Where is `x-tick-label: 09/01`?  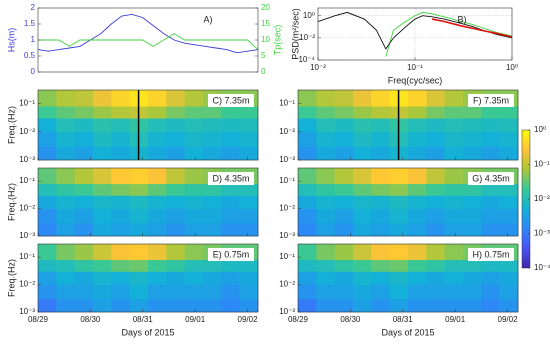
x-tick-label: 09/01 is located at coordinates (455, 319).